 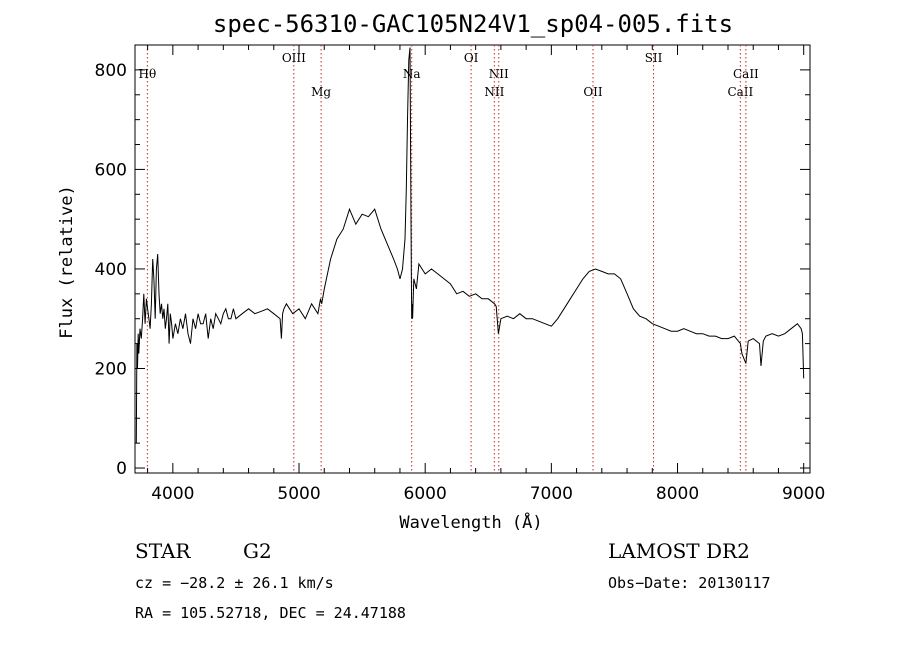 What do you see at coordinates (234, 583) in the screenshot?
I see `redshift-text: cz = −28.2 ± 26.1 km/s` at bounding box center [234, 583].